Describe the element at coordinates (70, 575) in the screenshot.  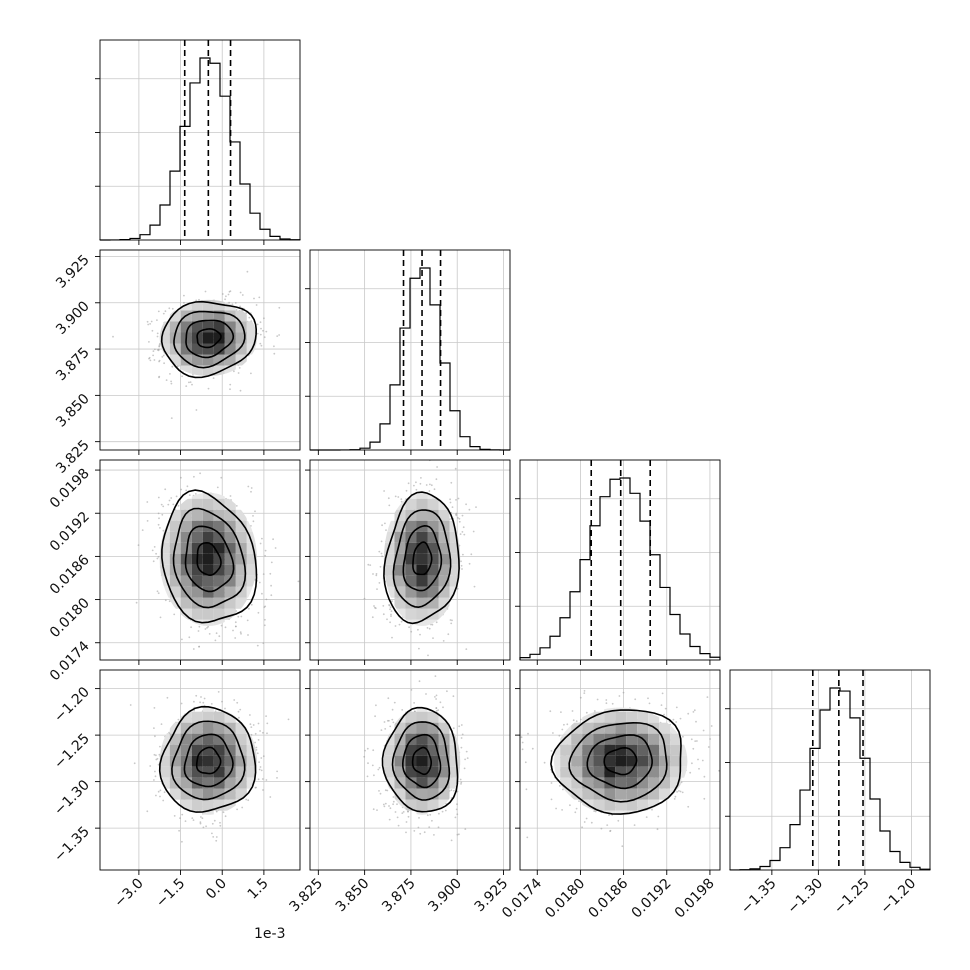
I see `y-tick-label: 0.0186` at that location.